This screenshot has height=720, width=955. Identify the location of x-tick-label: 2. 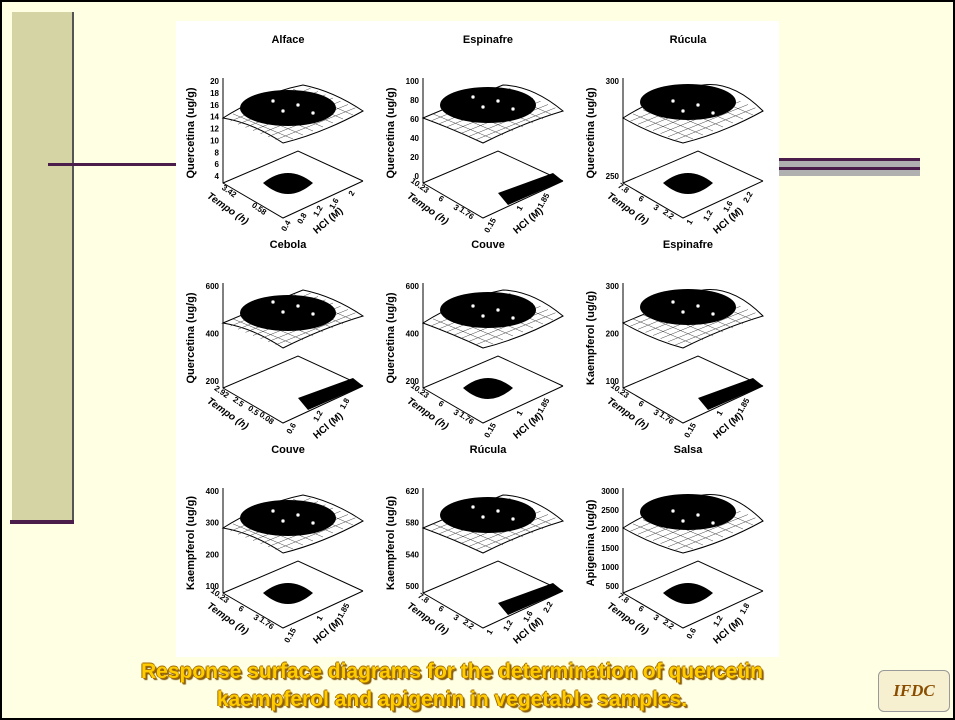
(352, 193).